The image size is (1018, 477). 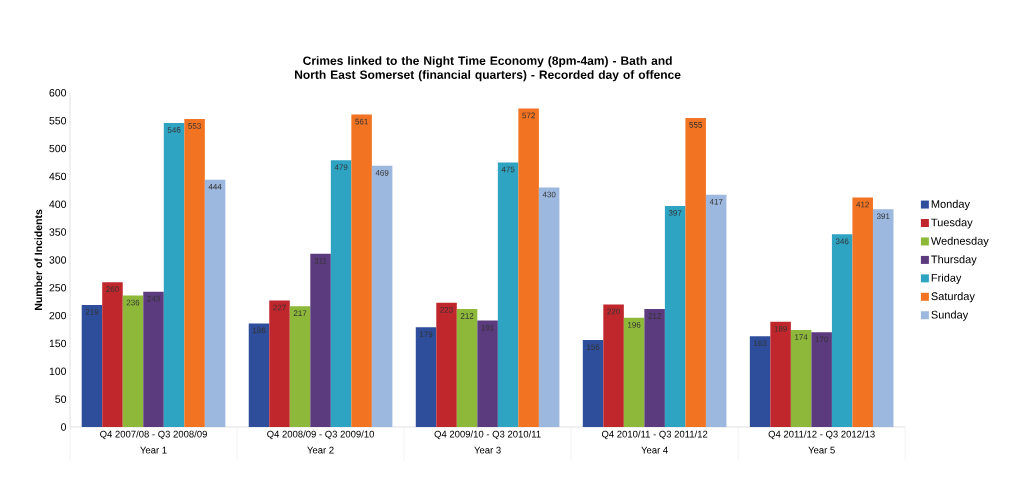 What do you see at coordinates (760, 343) in the screenshot?
I see `data-label: 163` at bounding box center [760, 343].